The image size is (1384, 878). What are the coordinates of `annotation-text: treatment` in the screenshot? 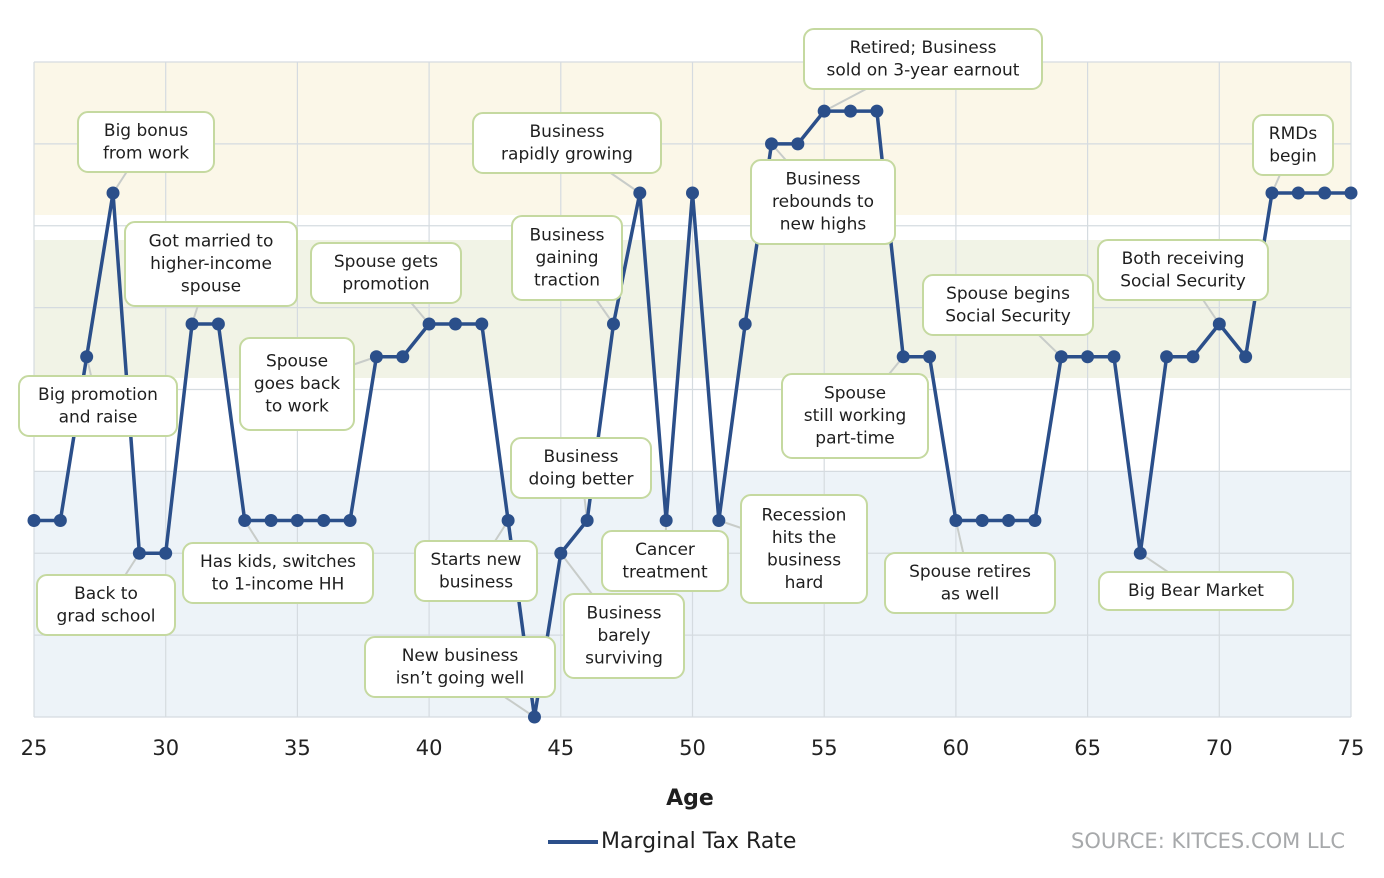 It's located at (665, 572).